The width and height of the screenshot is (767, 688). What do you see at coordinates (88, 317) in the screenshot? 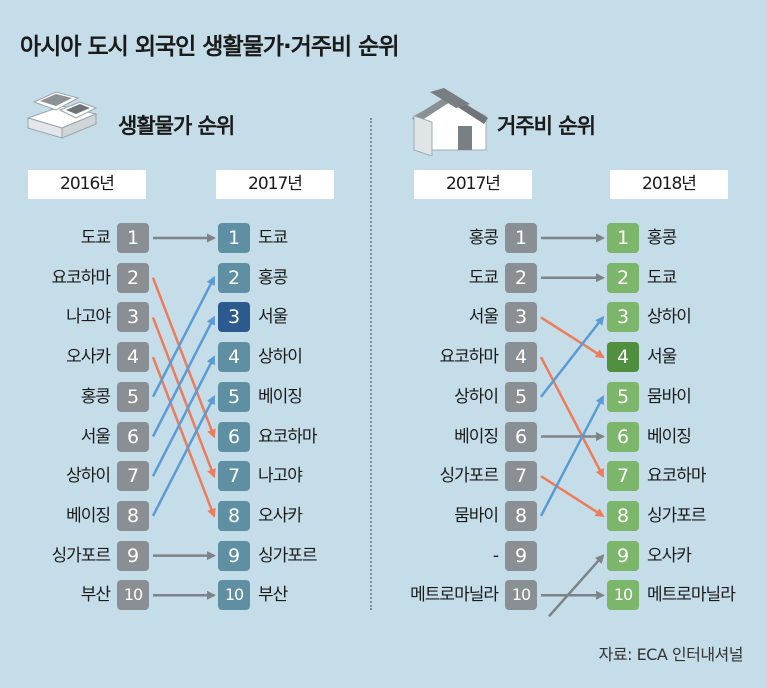
I see `left-from-city-label: 나고야` at bounding box center [88, 317].